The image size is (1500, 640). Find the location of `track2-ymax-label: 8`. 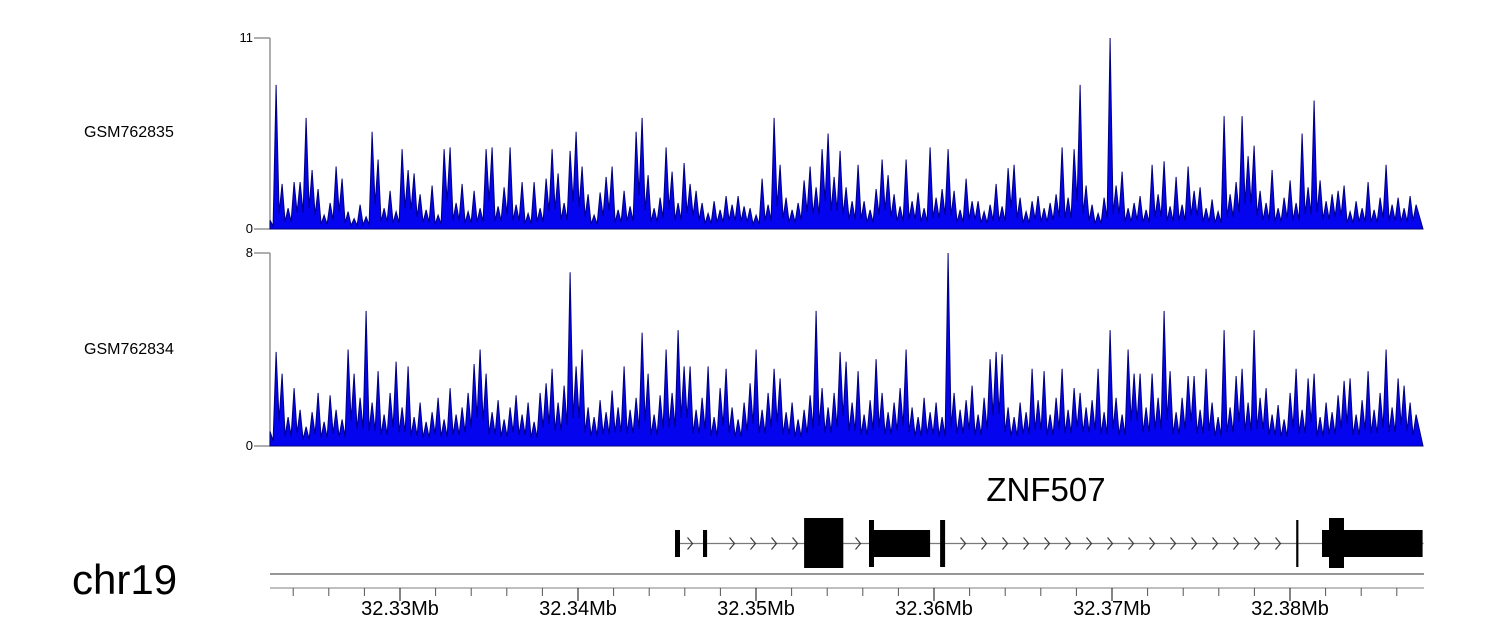

track2-ymax-label: 8 is located at coordinates (249, 252).